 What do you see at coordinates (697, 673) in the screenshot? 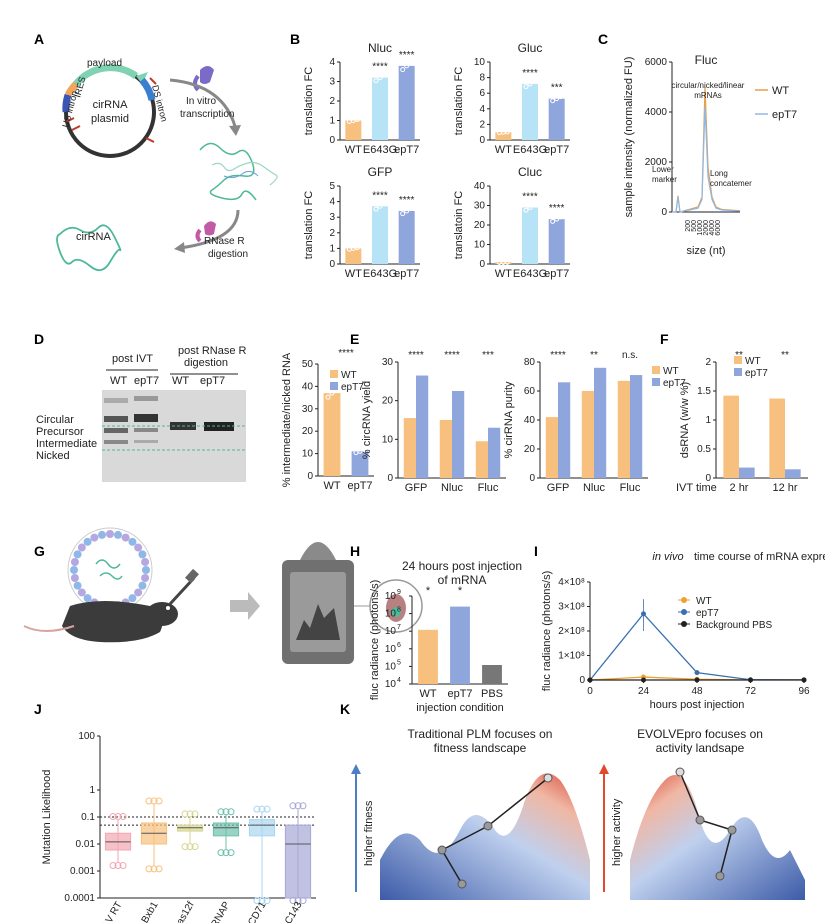
I see `series-point` at bounding box center [697, 673].